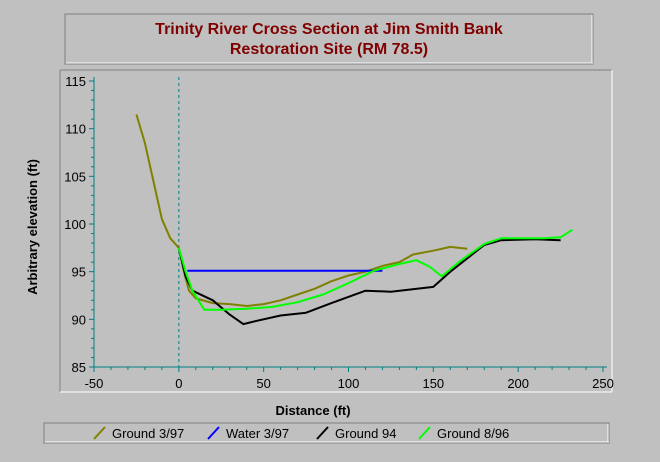 Image resolution: width=660 pixels, height=462 pixels. Describe the element at coordinates (148, 433) in the screenshot. I see `legend-label-ground-3-97: Ground 3/97` at that location.